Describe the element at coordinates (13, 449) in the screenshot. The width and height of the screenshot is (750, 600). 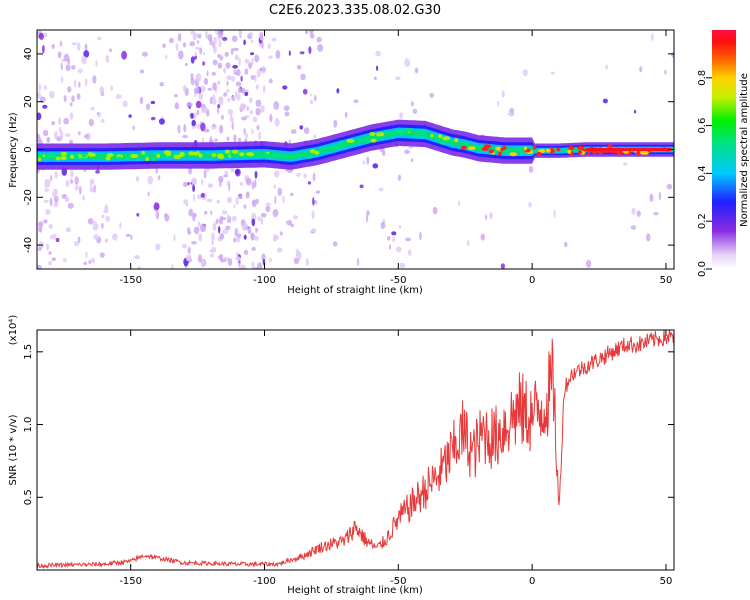
I see `snr-y-label: SNR (10 * v/v)` at that location.